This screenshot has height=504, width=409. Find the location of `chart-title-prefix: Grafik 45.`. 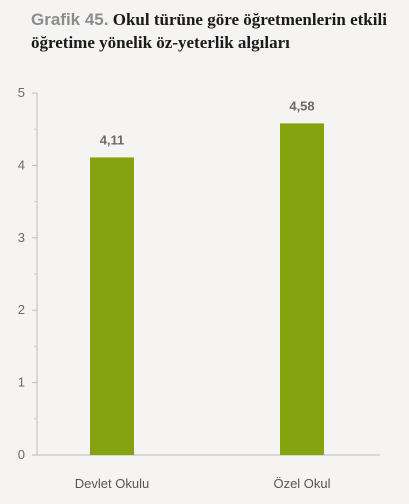

chart-title-prefix: Grafik 45. is located at coordinates (70, 19).